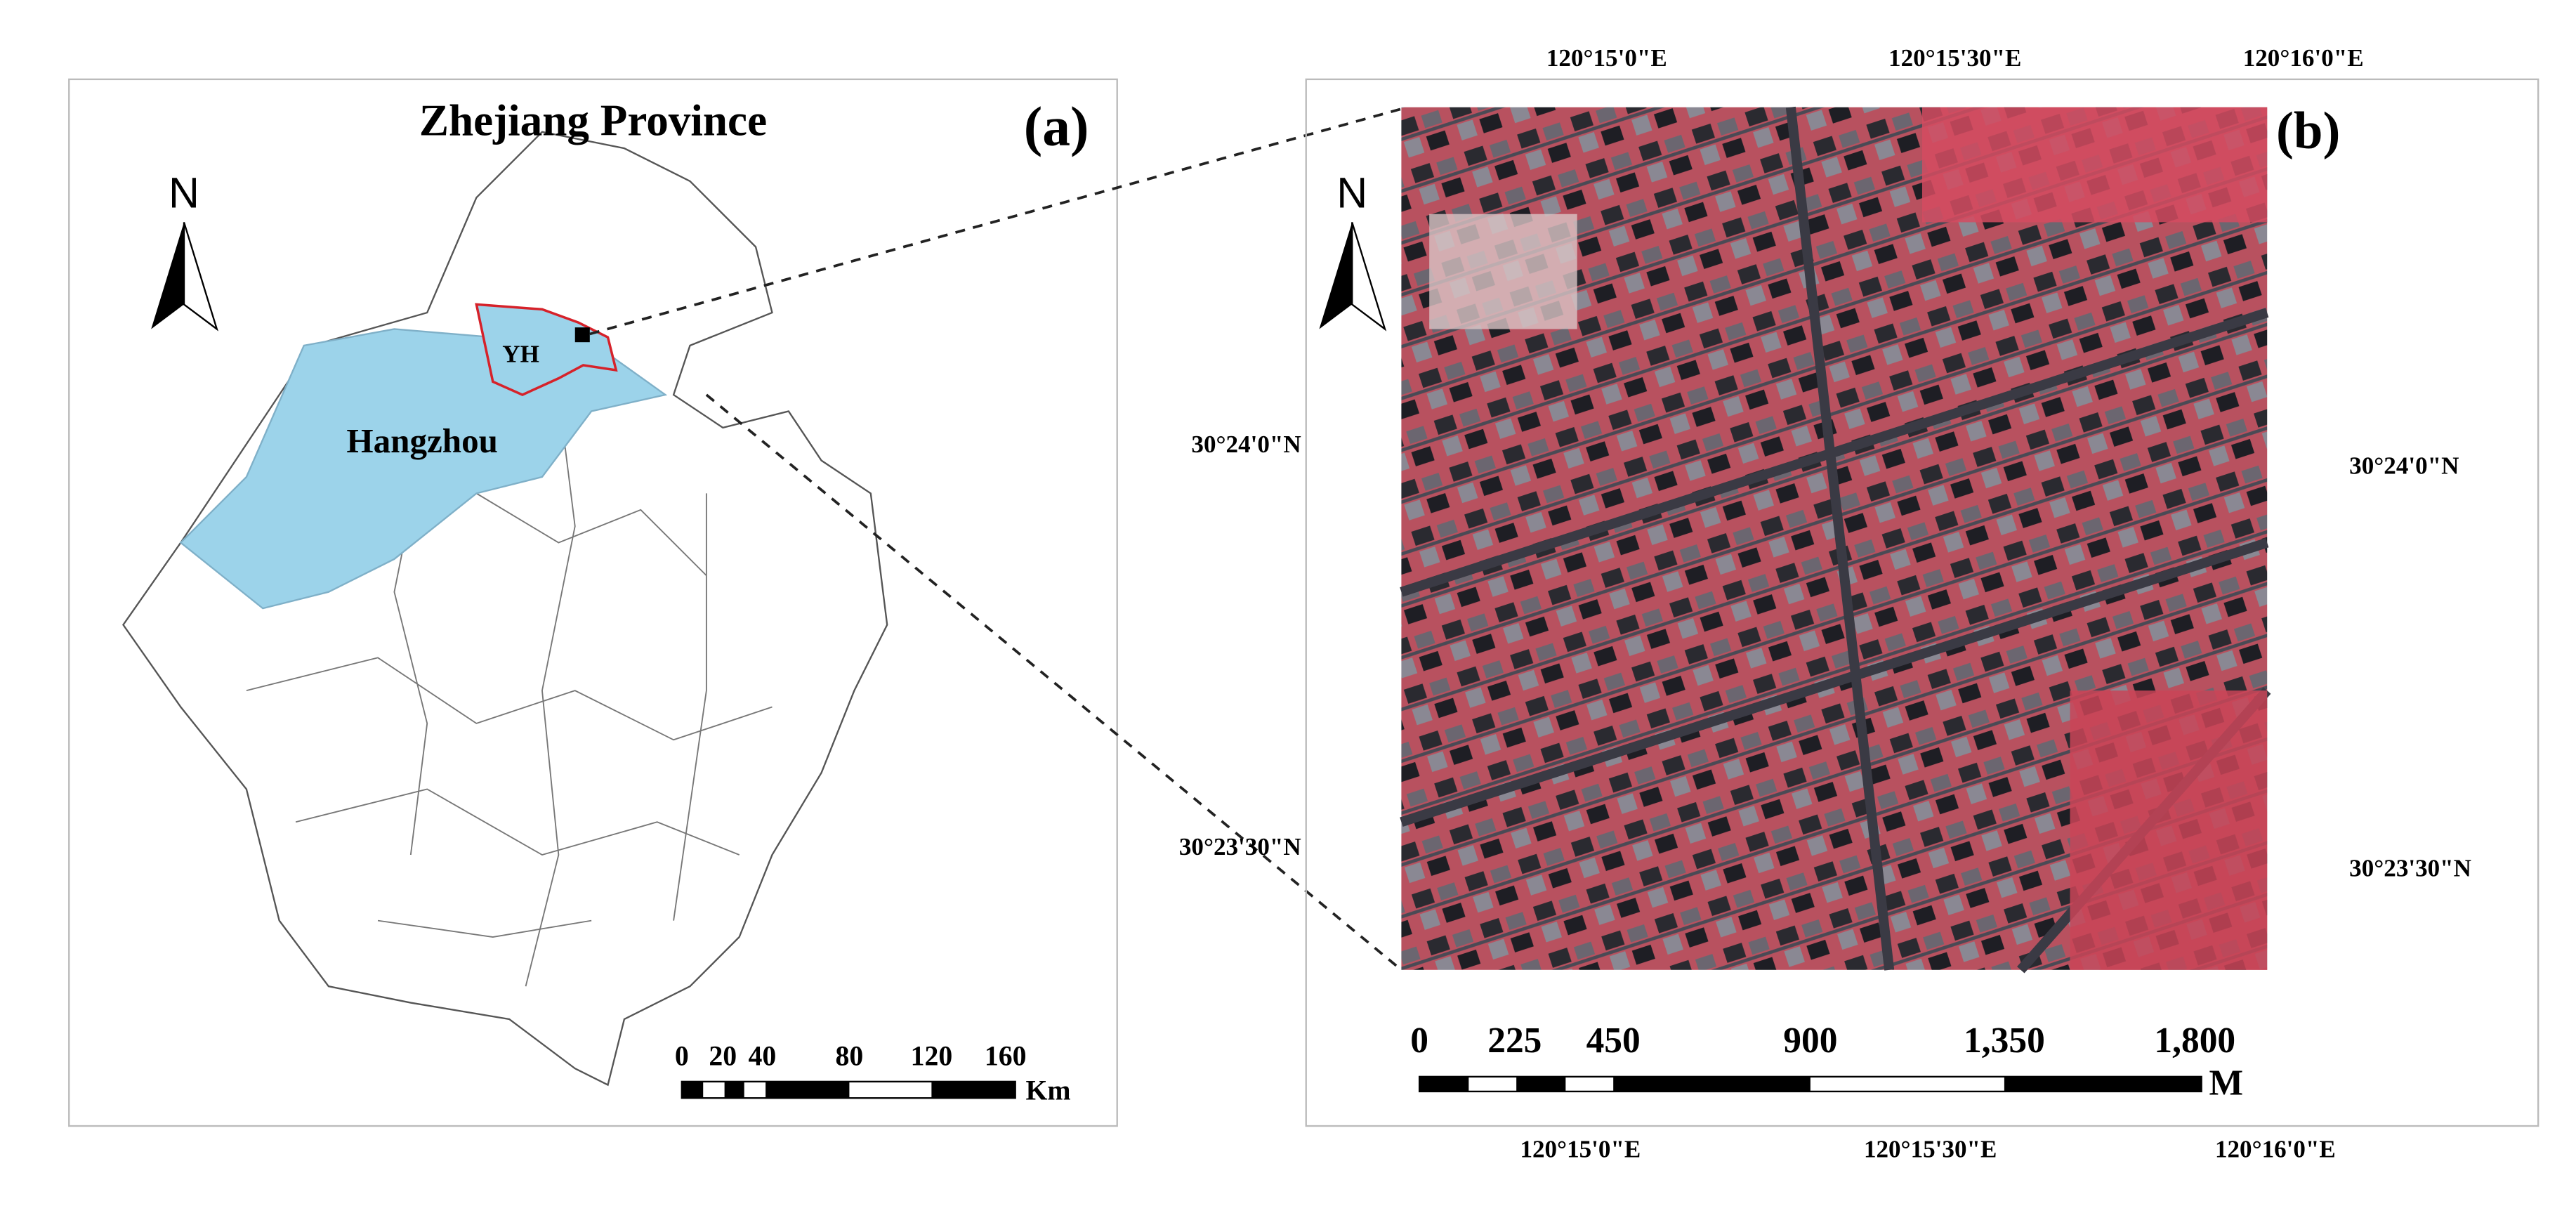  I want to click on scale-unit: Km, so click(1047, 1090).